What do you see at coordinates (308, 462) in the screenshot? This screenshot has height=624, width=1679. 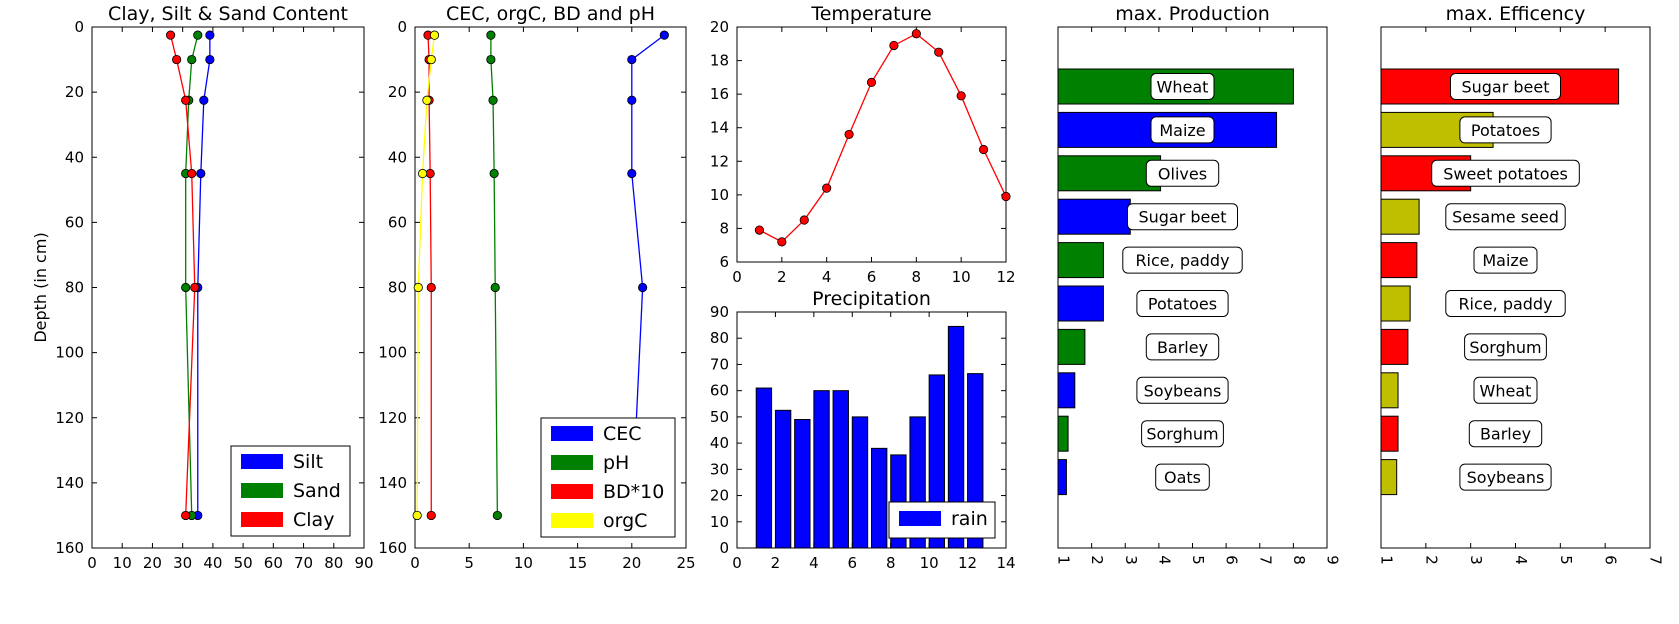 I see `legend-label: Silt` at bounding box center [308, 462].